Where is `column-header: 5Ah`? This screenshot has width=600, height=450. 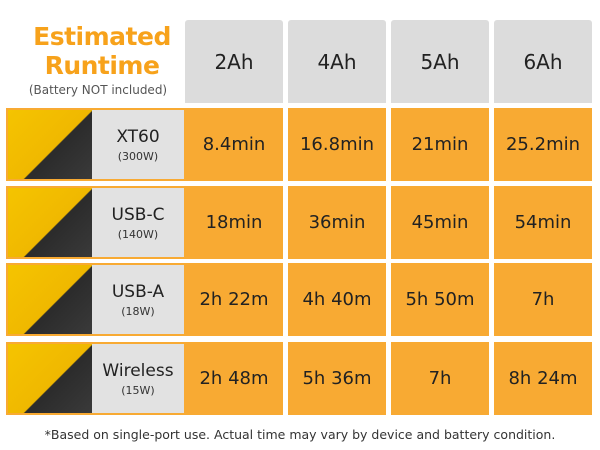
column-header: 5Ah is located at coordinates (440, 61).